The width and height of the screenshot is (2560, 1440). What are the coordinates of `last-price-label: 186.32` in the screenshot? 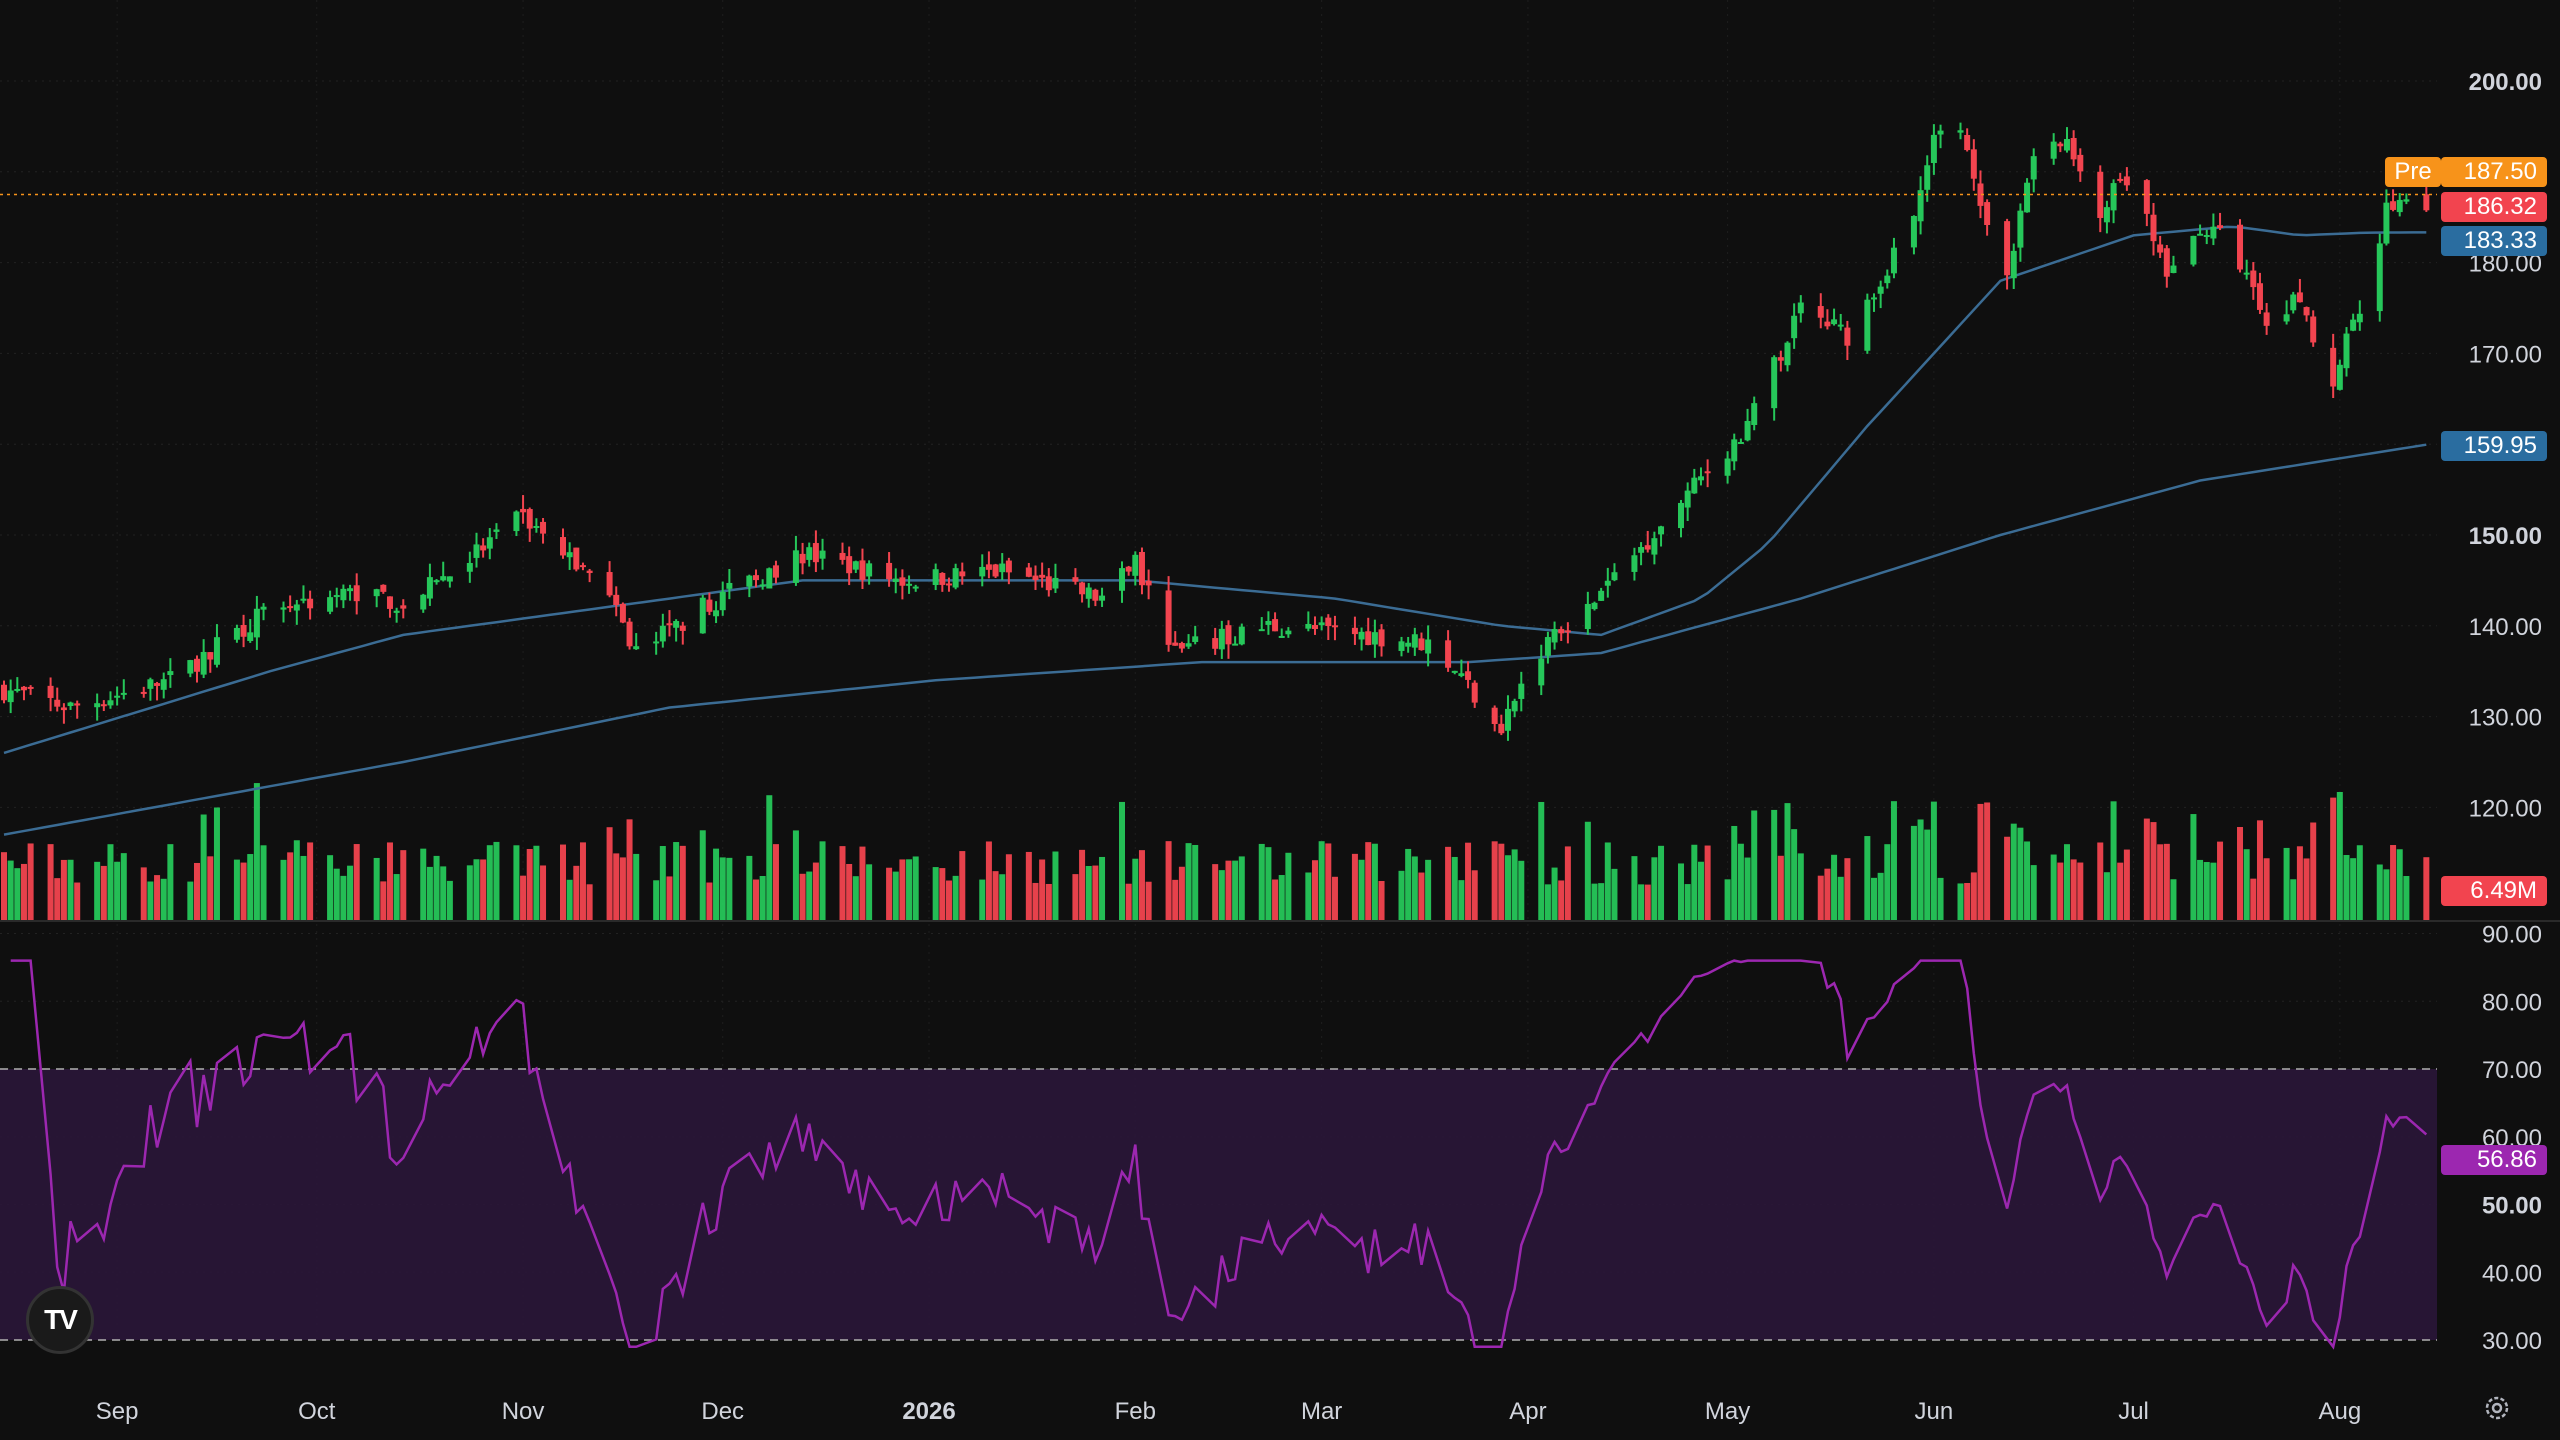 It's located at (2494, 207).